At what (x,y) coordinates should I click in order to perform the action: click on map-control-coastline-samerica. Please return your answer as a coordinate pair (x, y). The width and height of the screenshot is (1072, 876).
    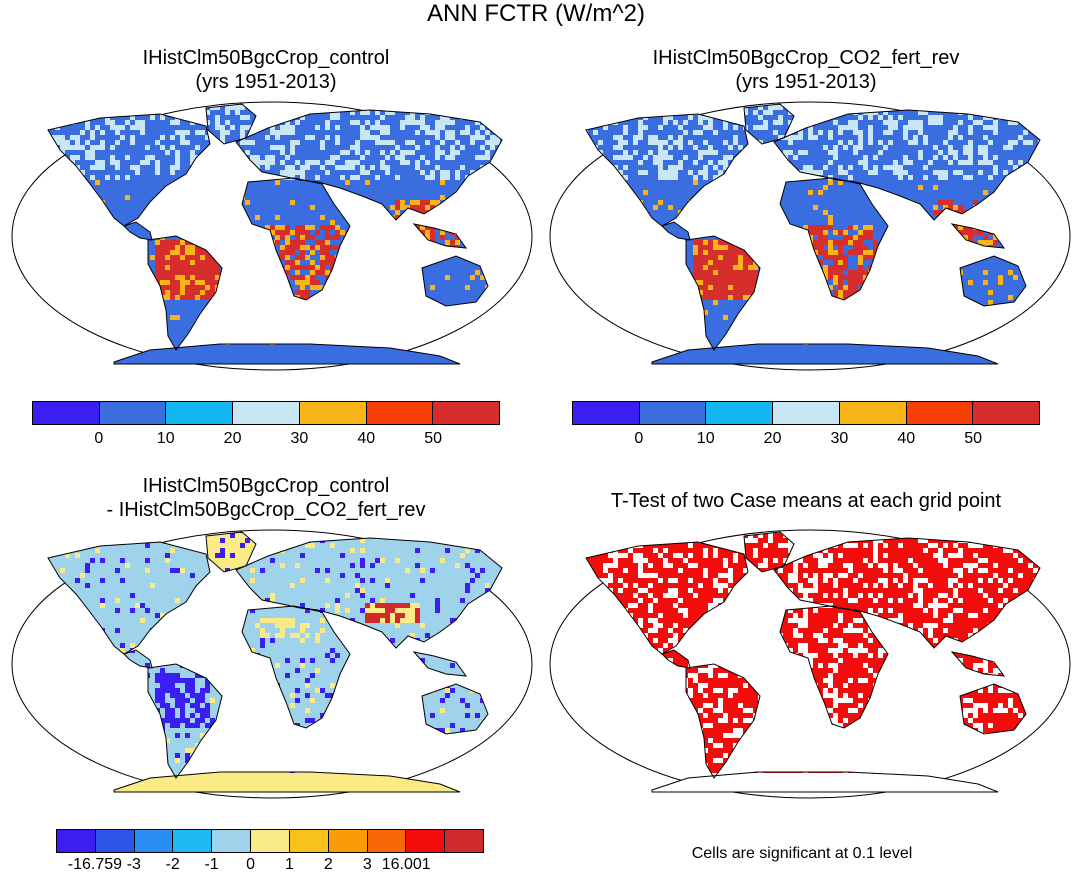
    Looking at the image, I should click on (185, 293).